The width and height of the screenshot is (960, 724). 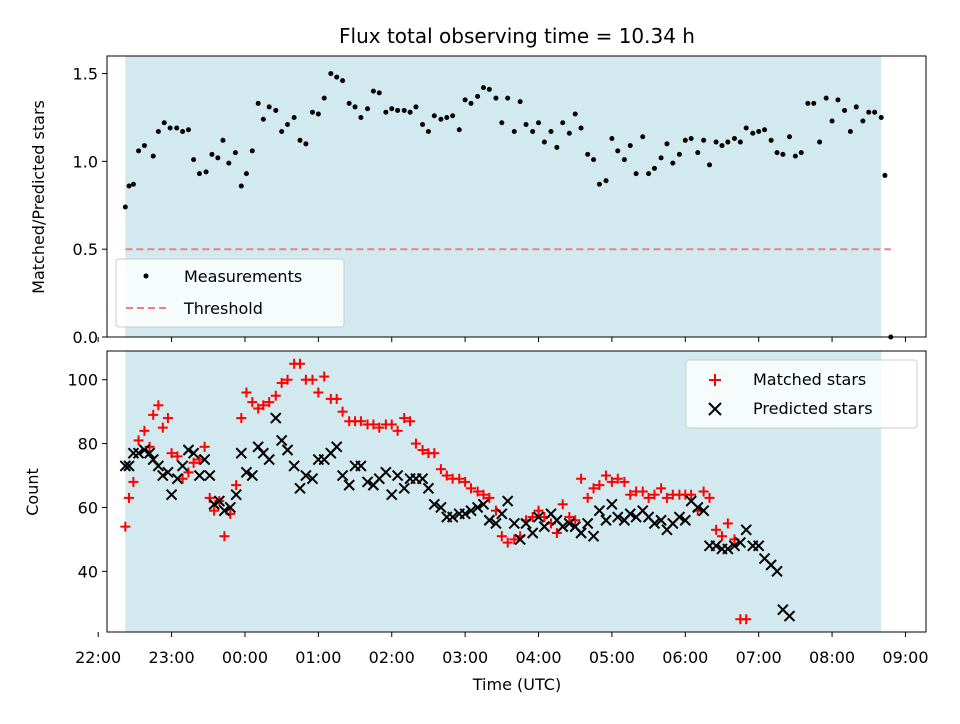 What do you see at coordinates (245, 657) in the screenshot?
I see `x-tick-label: 00:00` at bounding box center [245, 657].